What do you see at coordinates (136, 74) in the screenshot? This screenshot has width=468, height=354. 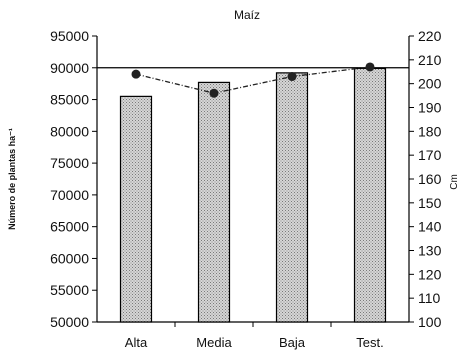 I see `line-point-alta` at bounding box center [136, 74].